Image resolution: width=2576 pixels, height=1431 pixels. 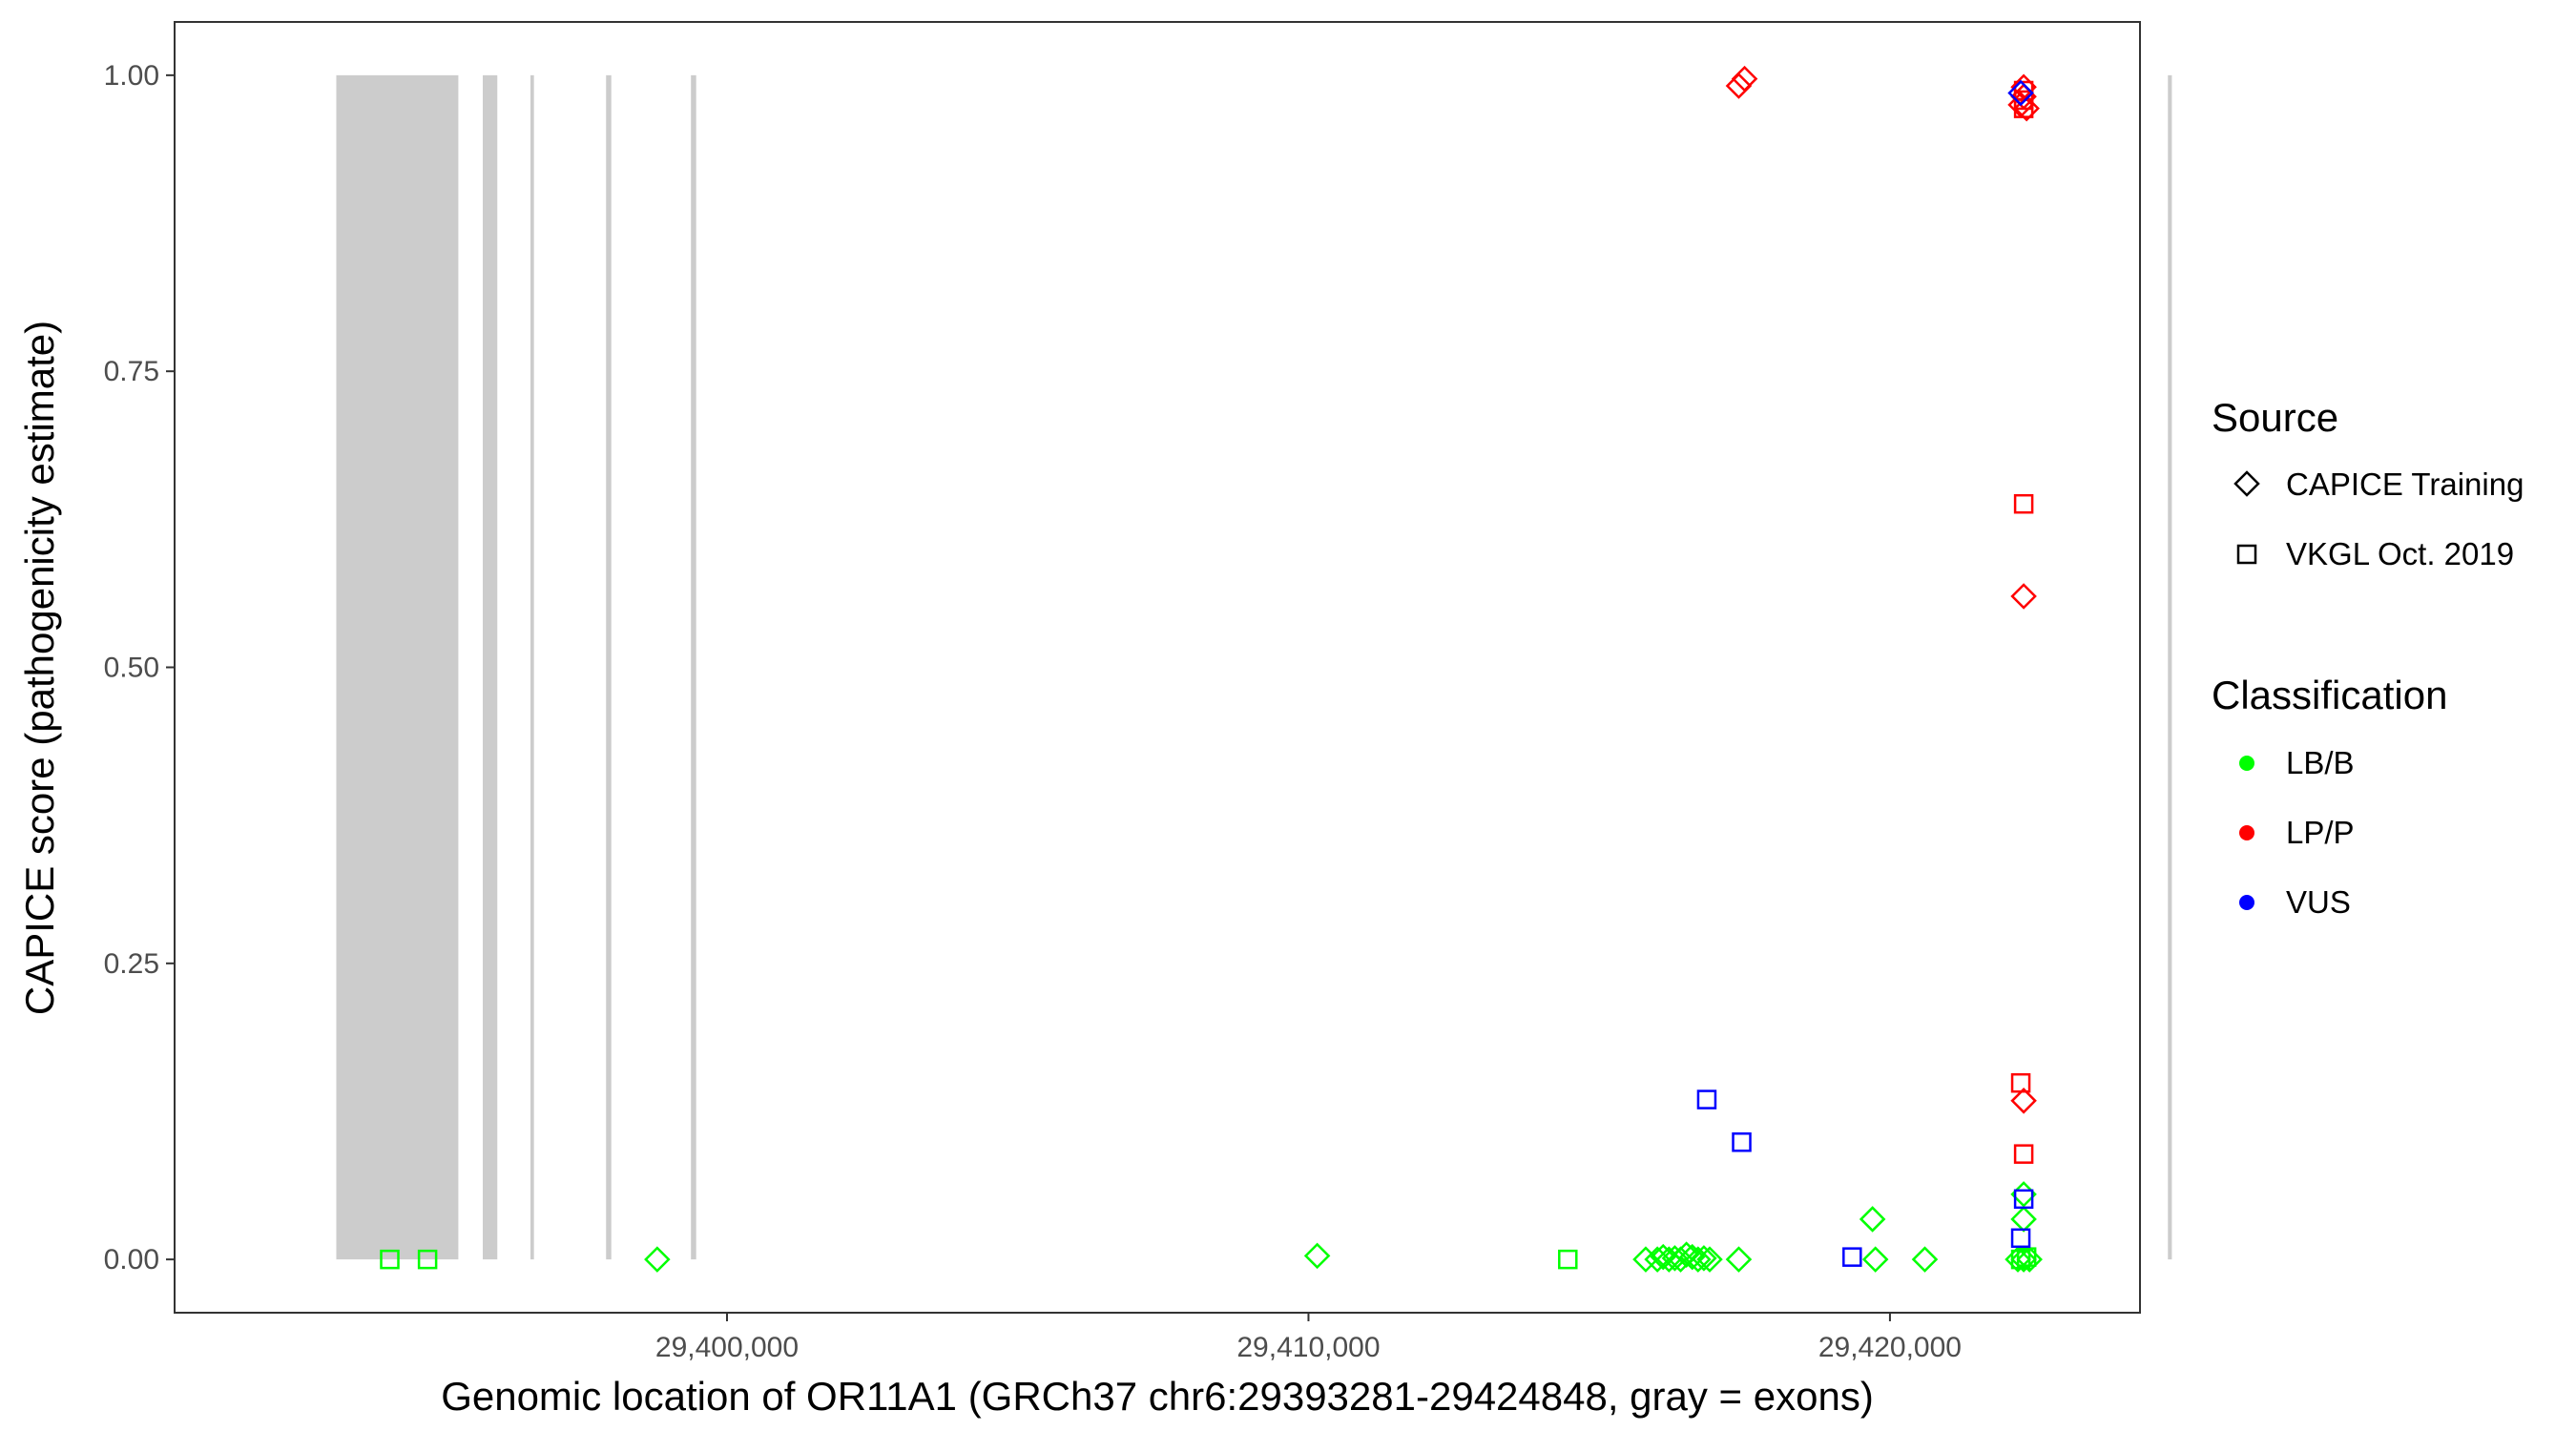 I want to click on legend-classification: Classification LB/B LP/P VUS, so click(x=2329, y=796).